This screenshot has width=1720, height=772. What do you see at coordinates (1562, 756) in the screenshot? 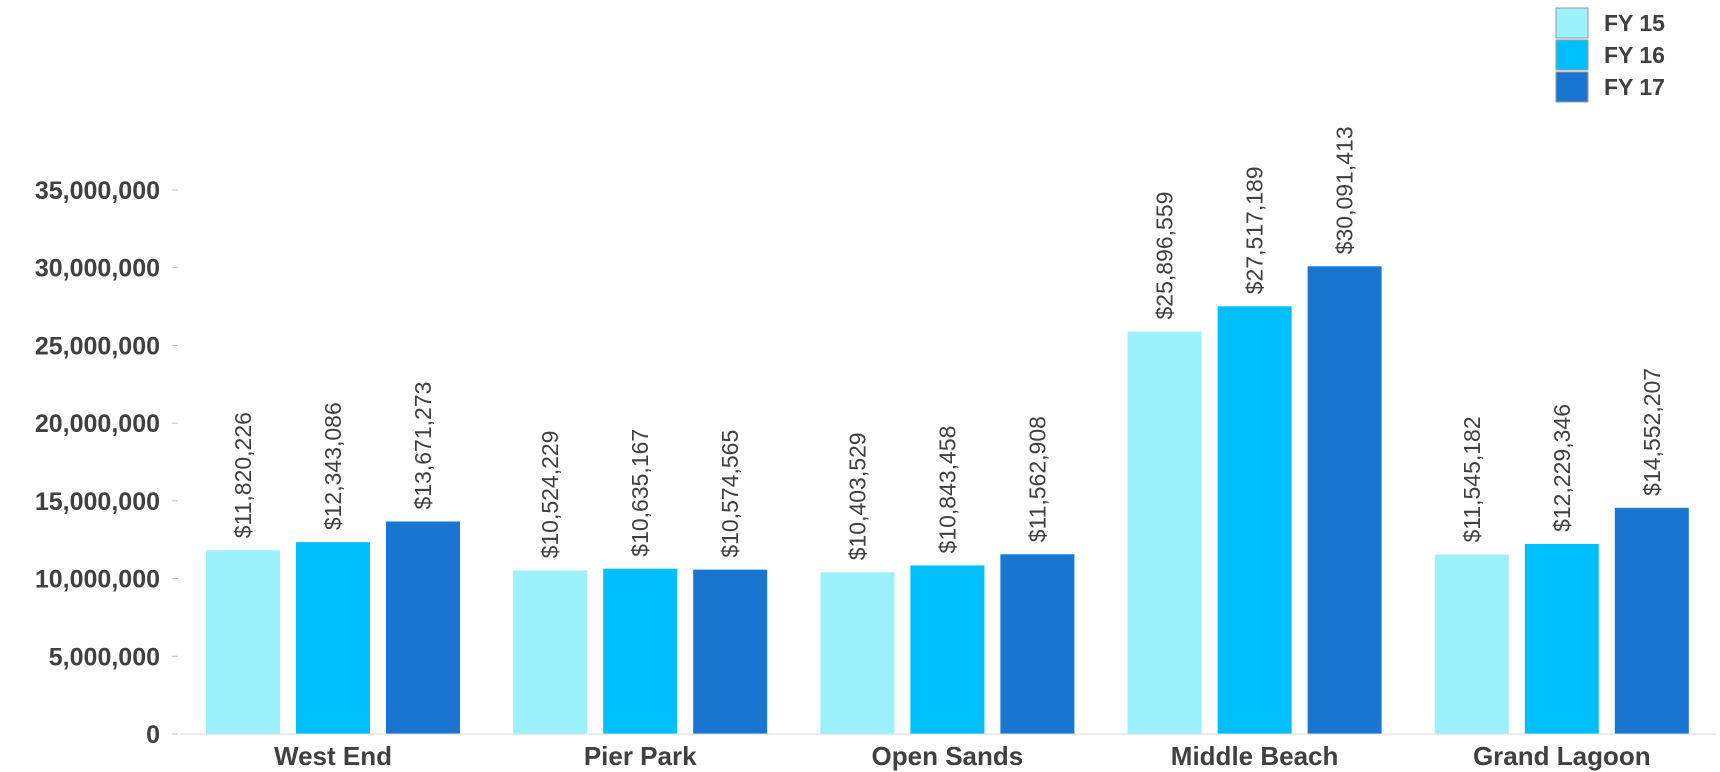
I see `x-tick-label: Grand Lagoon` at bounding box center [1562, 756].